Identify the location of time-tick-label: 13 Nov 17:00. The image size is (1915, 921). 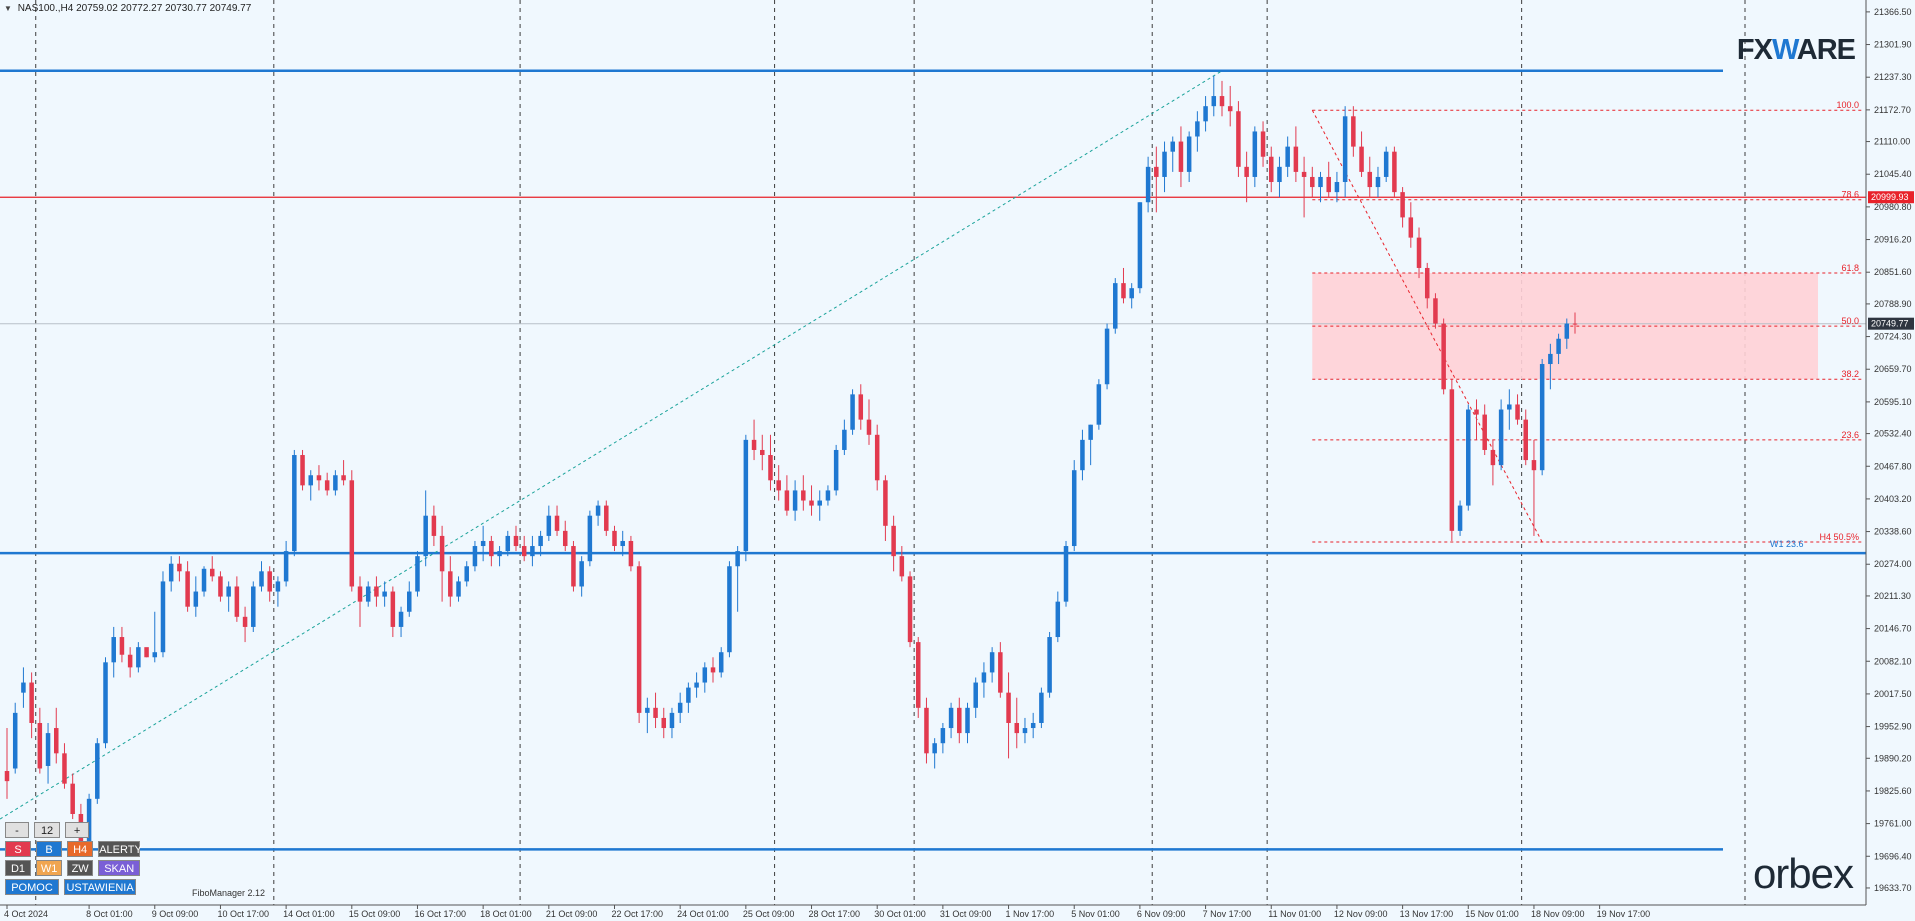
(1427, 914).